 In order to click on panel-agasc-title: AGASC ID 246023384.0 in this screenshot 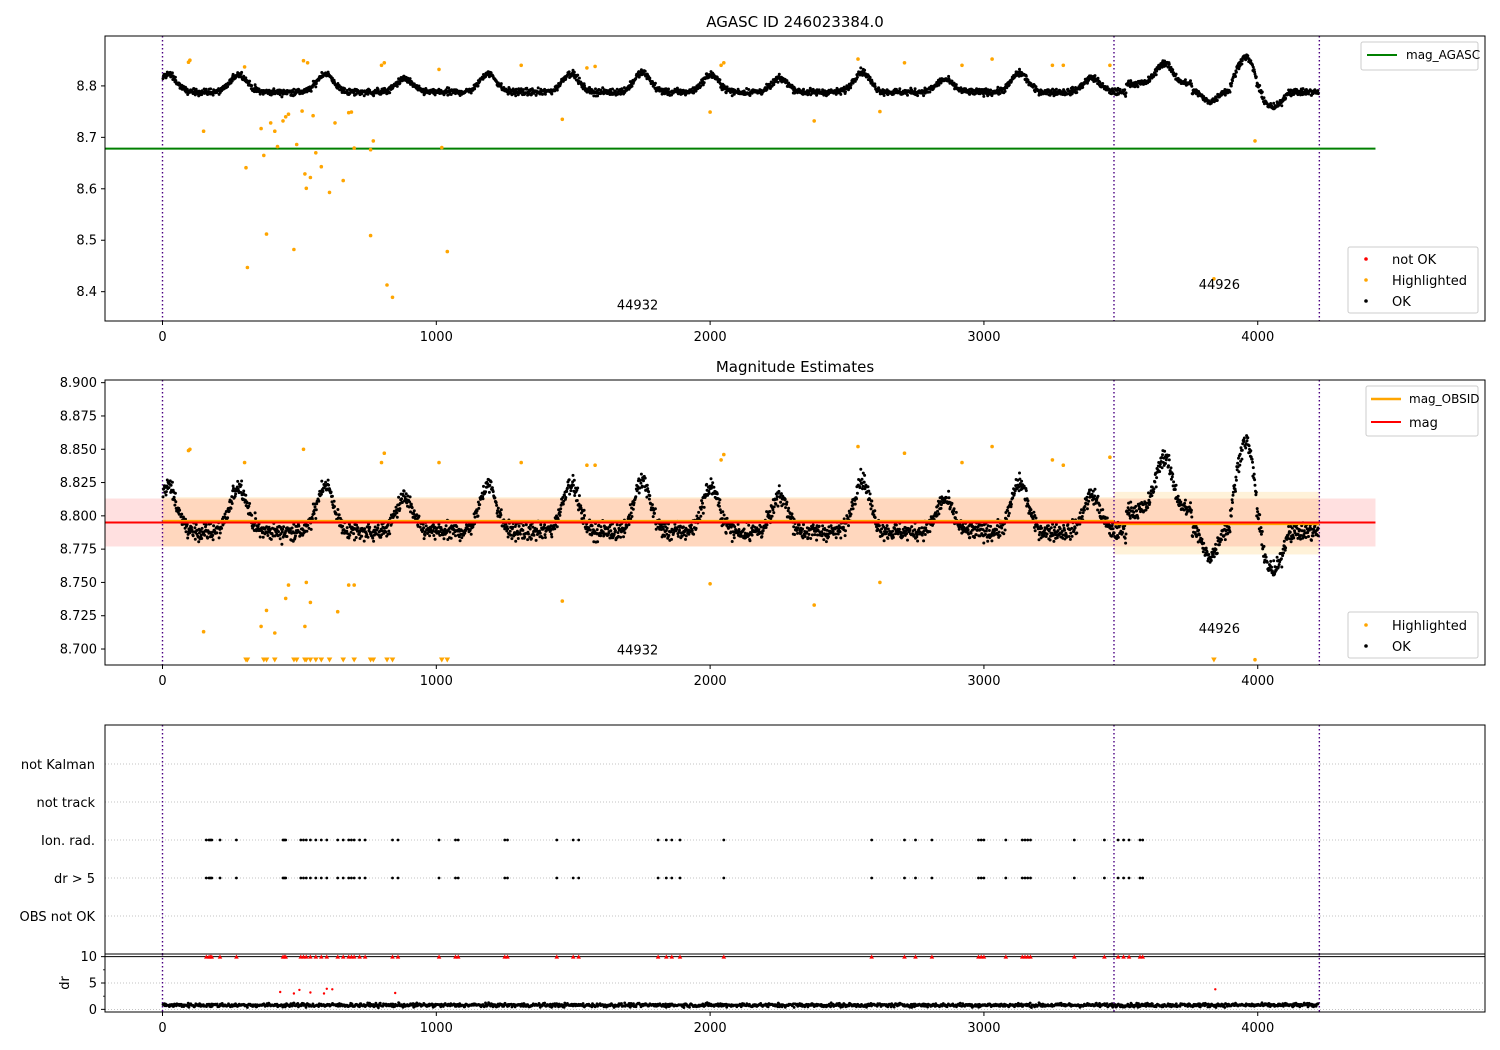, I will do `click(795, 22)`.